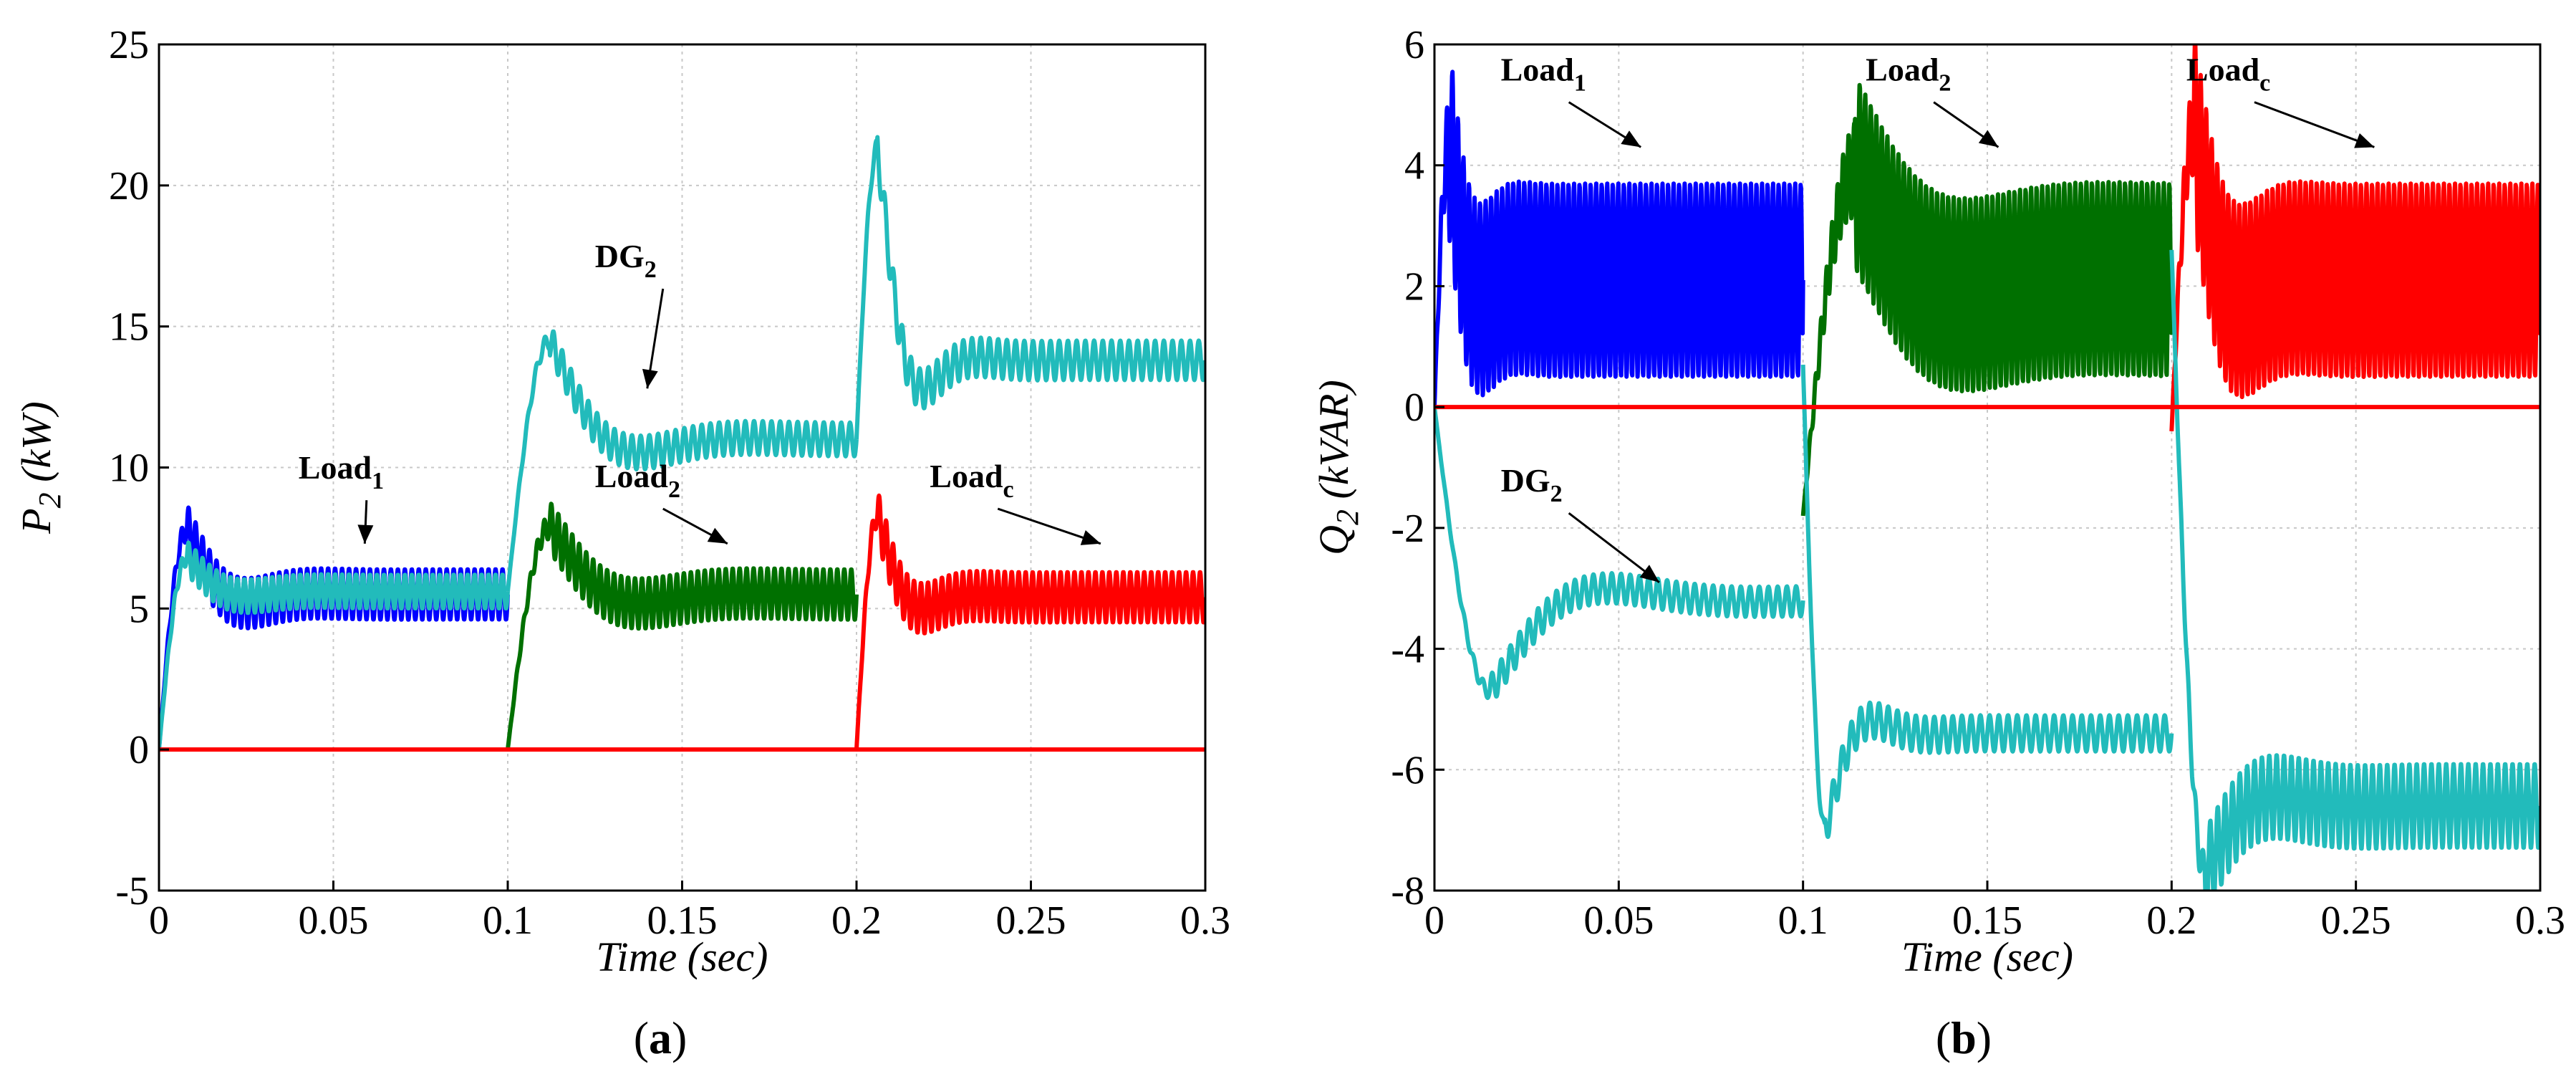 This screenshot has height=1079, width=2576. What do you see at coordinates (129, 45) in the screenshot?
I see `y-tick-label: 25` at bounding box center [129, 45].